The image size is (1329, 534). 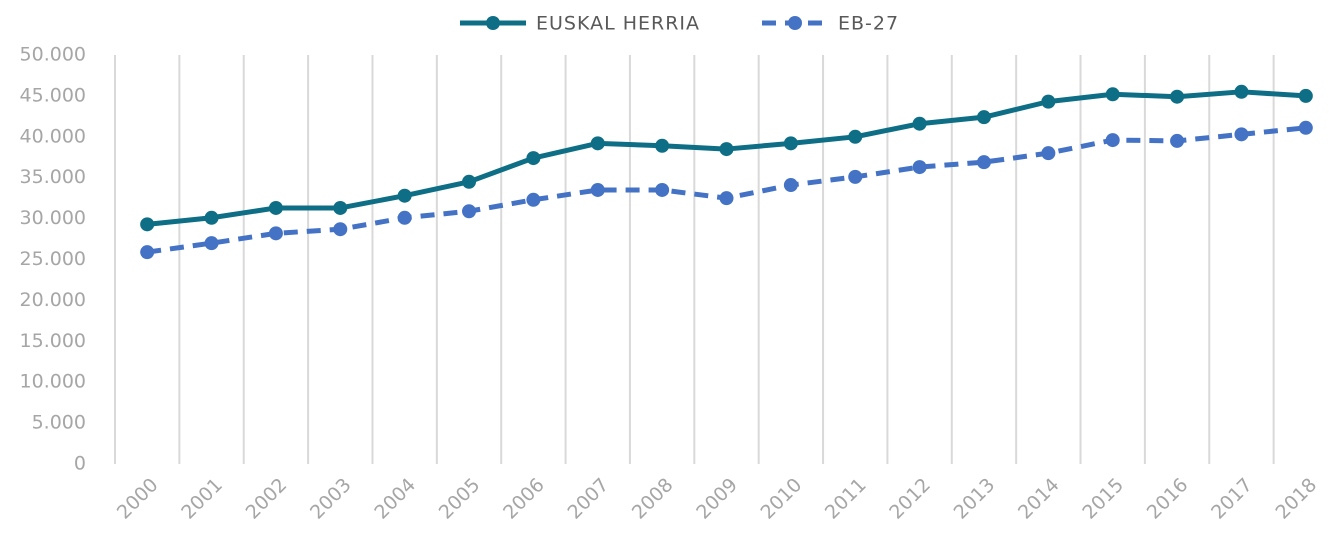 What do you see at coordinates (460, 499) in the screenshot?
I see `x-tick-label: 2005` at bounding box center [460, 499].